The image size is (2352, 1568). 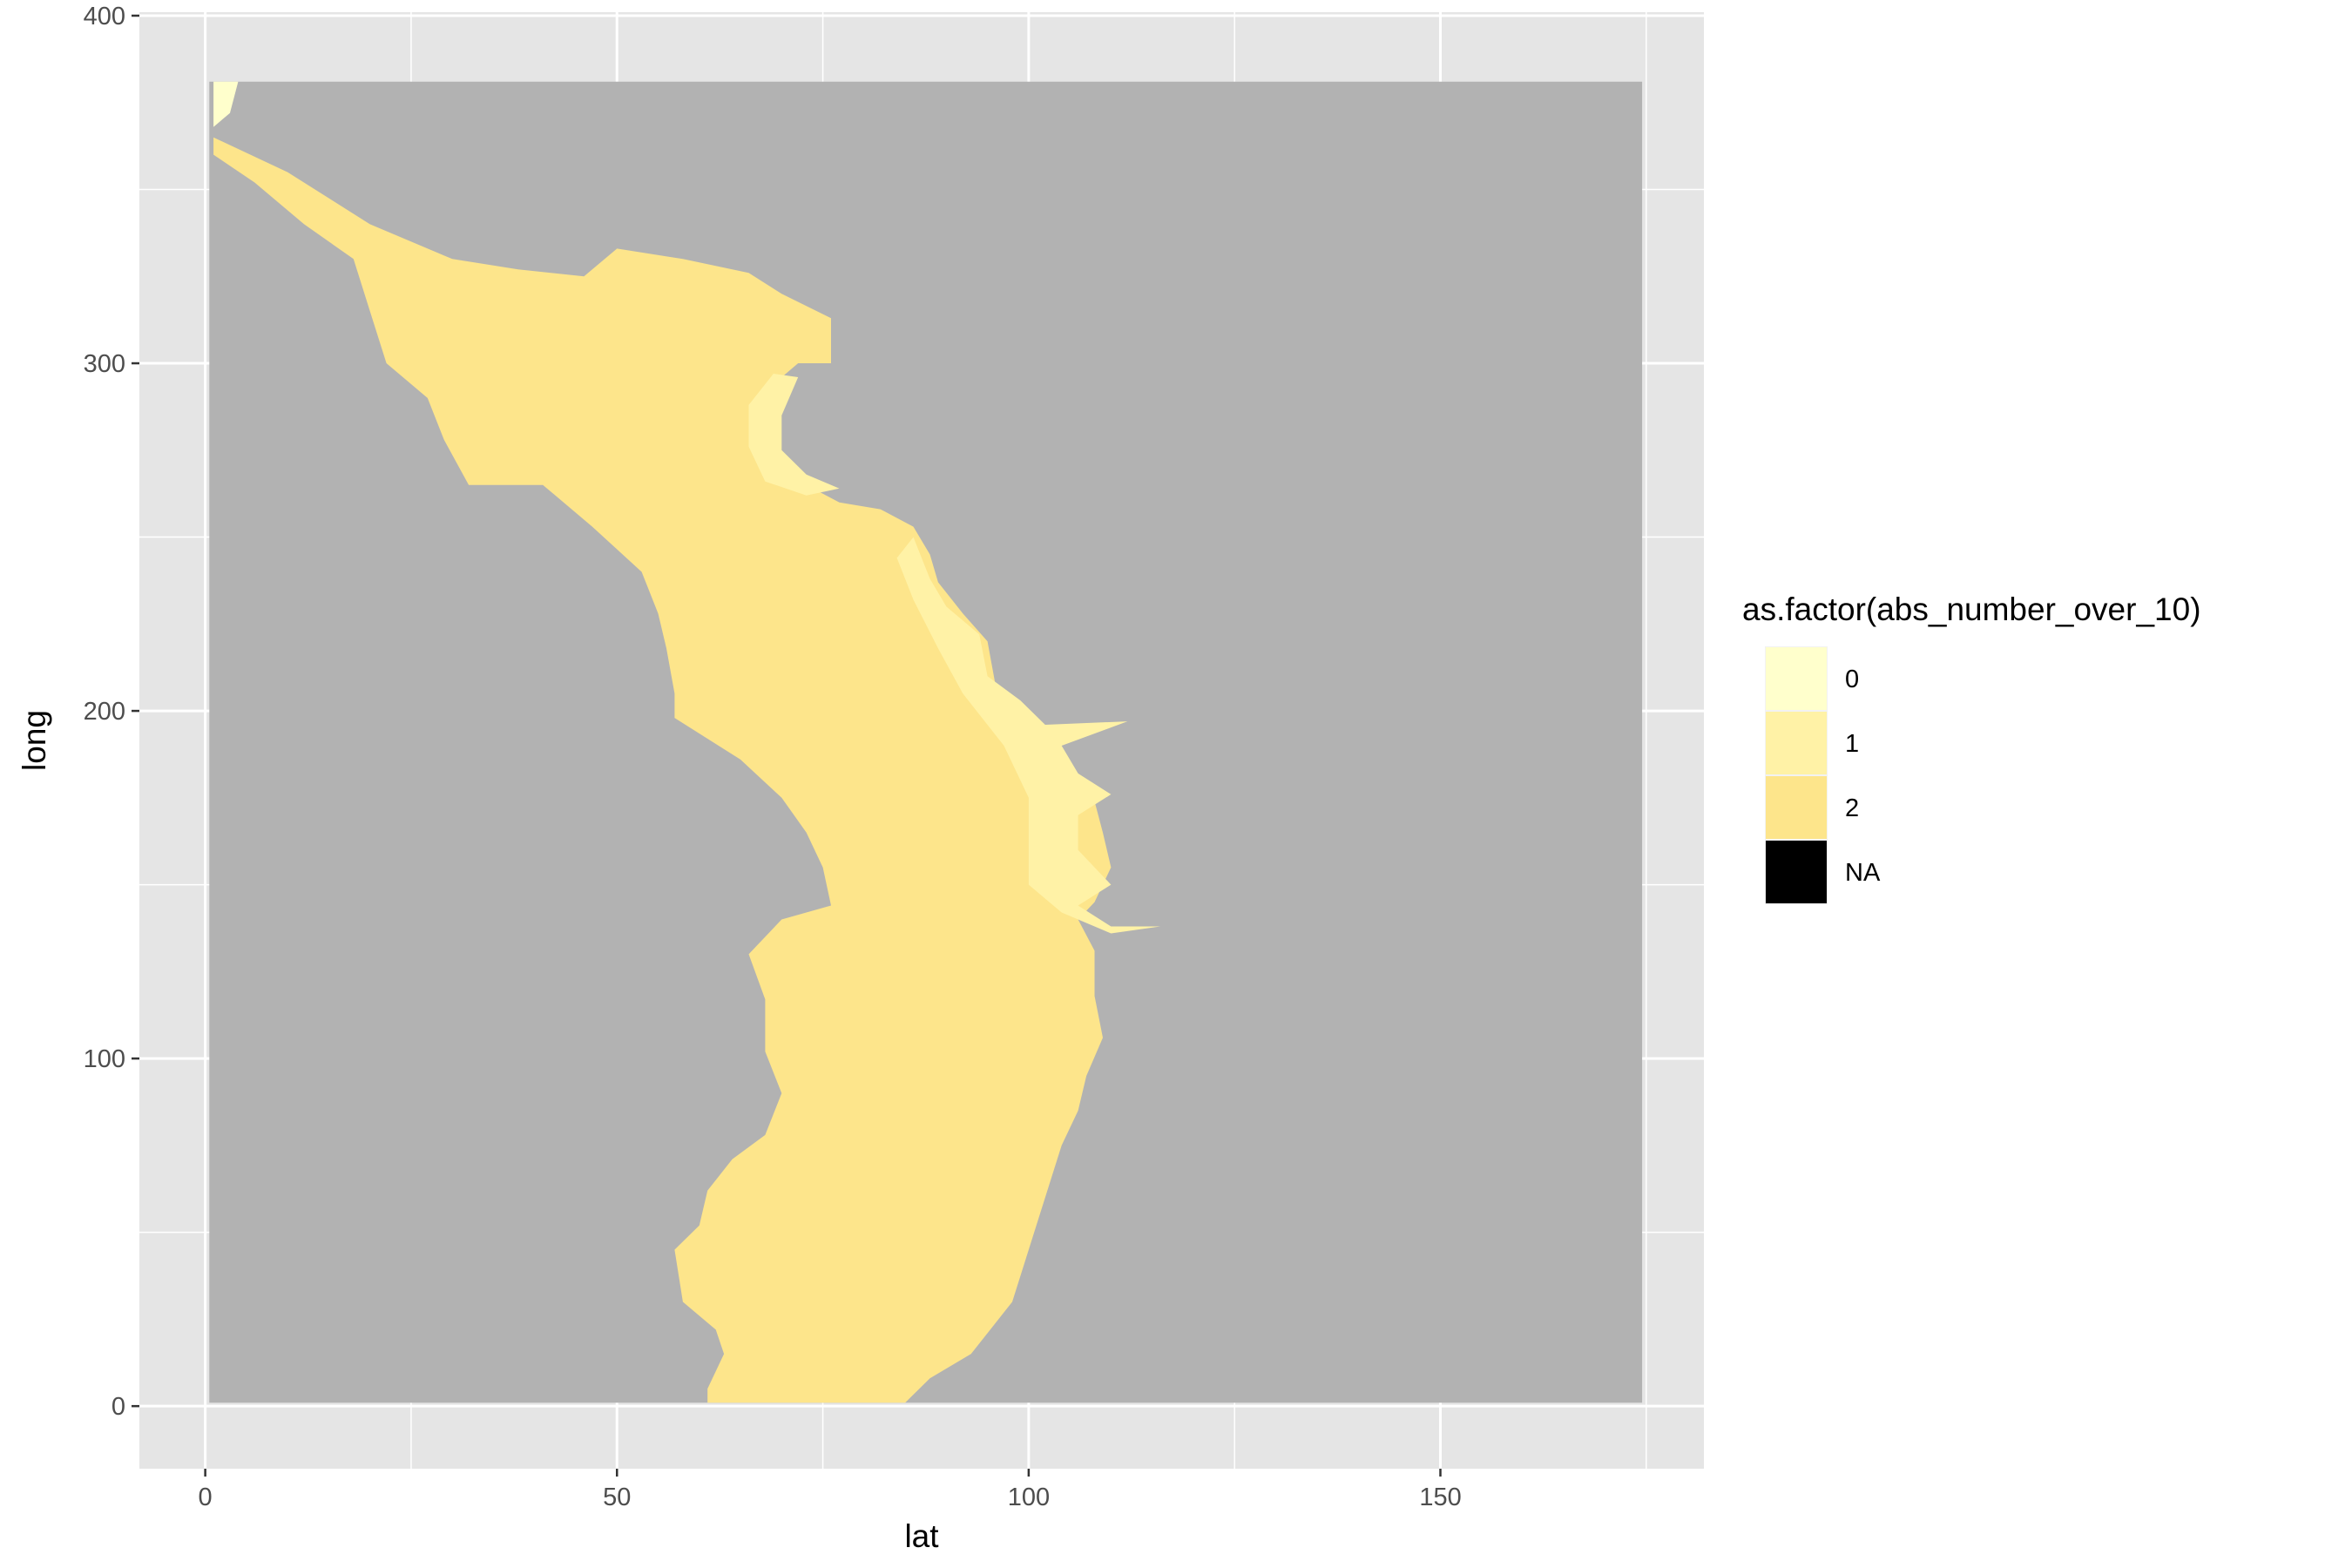 I want to click on y-tick-label: 200, so click(x=104, y=712).